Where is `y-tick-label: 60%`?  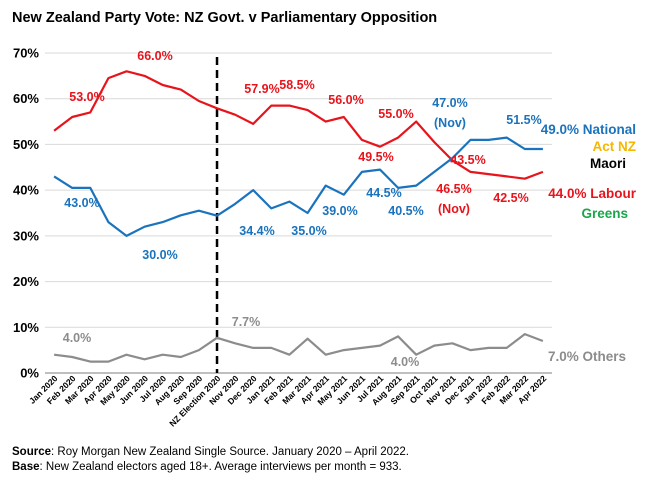
y-tick-label: 60% is located at coordinates (26, 98).